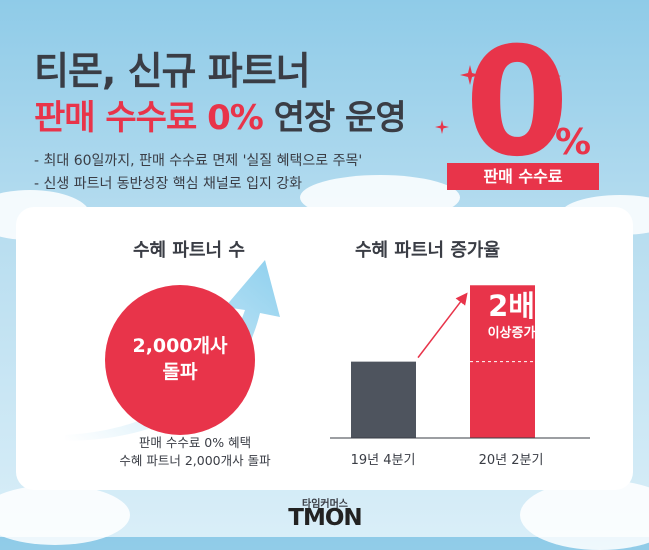  Describe the element at coordinates (198, 161) in the screenshot. I see `bullet-item: - 최대 60일까지, 판매 수수료 면제 '실질 혜택으로 주목'` at that location.